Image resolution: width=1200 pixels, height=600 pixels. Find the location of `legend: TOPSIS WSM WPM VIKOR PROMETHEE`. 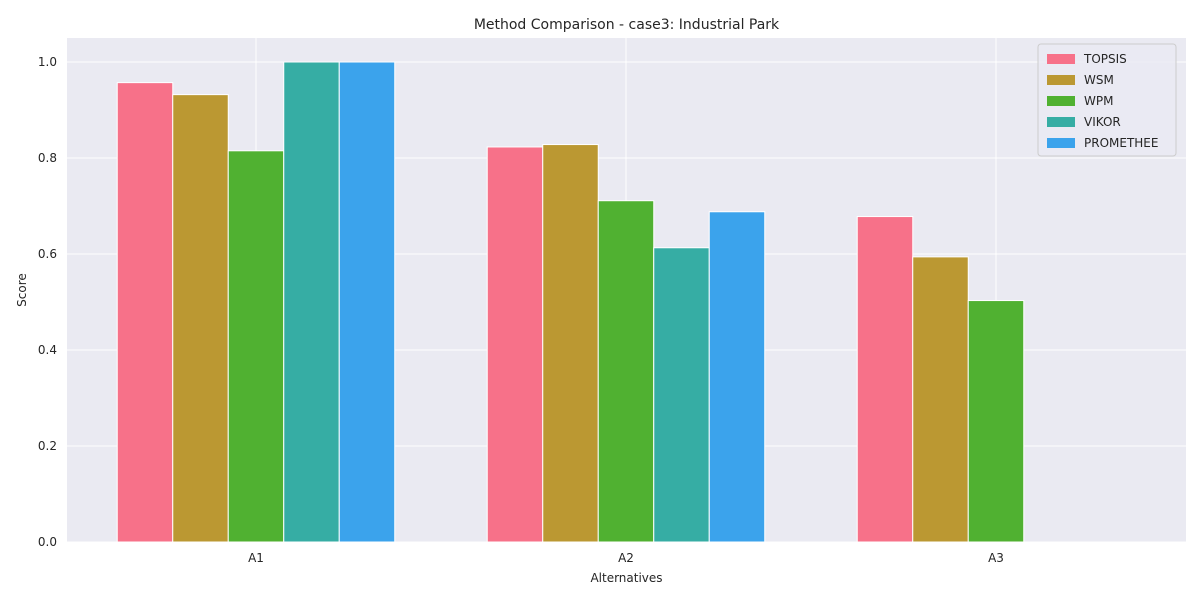

legend: TOPSIS WSM WPM VIKOR PROMETHEE is located at coordinates (1107, 100).